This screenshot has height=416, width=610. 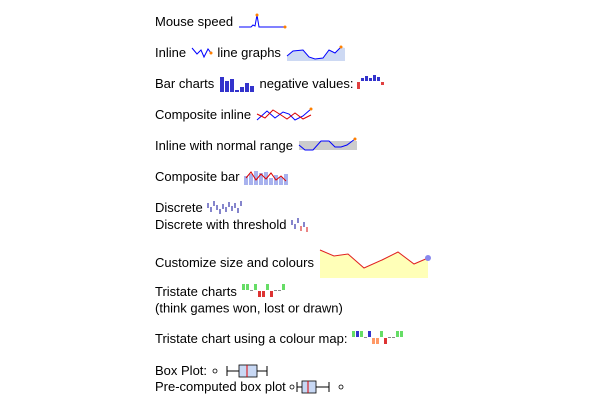 I want to click on row-mouse-speed: Mouse speed, so click(x=226, y=22).